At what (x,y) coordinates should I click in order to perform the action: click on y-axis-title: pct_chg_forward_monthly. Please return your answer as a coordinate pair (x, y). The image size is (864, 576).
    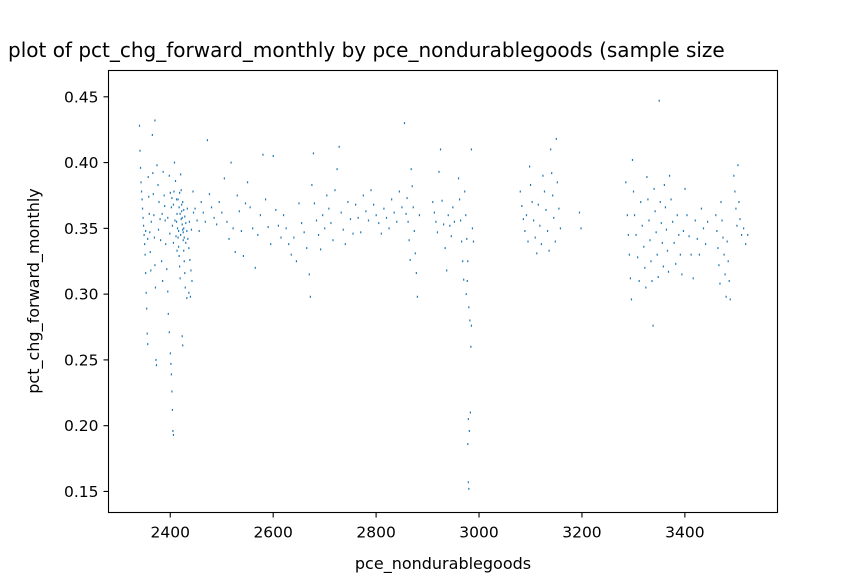
    Looking at the image, I should click on (34, 291).